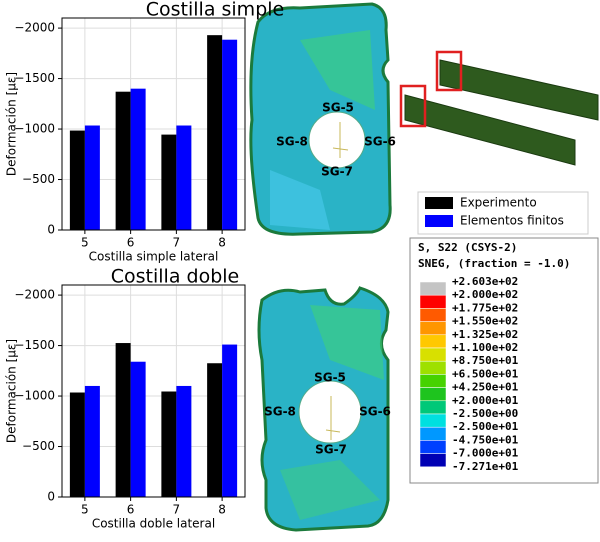 This screenshot has height=542, width=600. I want to click on colorbar-label: -7.271e+01, so click(485, 466).